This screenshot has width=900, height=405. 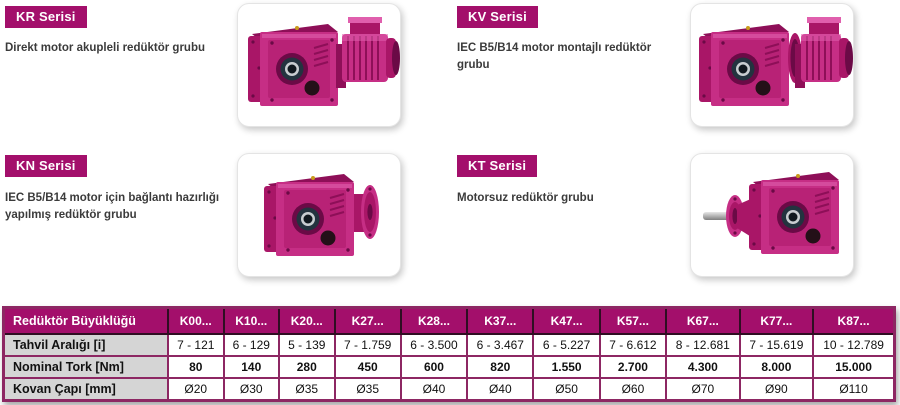 What do you see at coordinates (46, 166) in the screenshot?
I see `series-badge-kn: KN Serisi` at bounding box center [46, 166].